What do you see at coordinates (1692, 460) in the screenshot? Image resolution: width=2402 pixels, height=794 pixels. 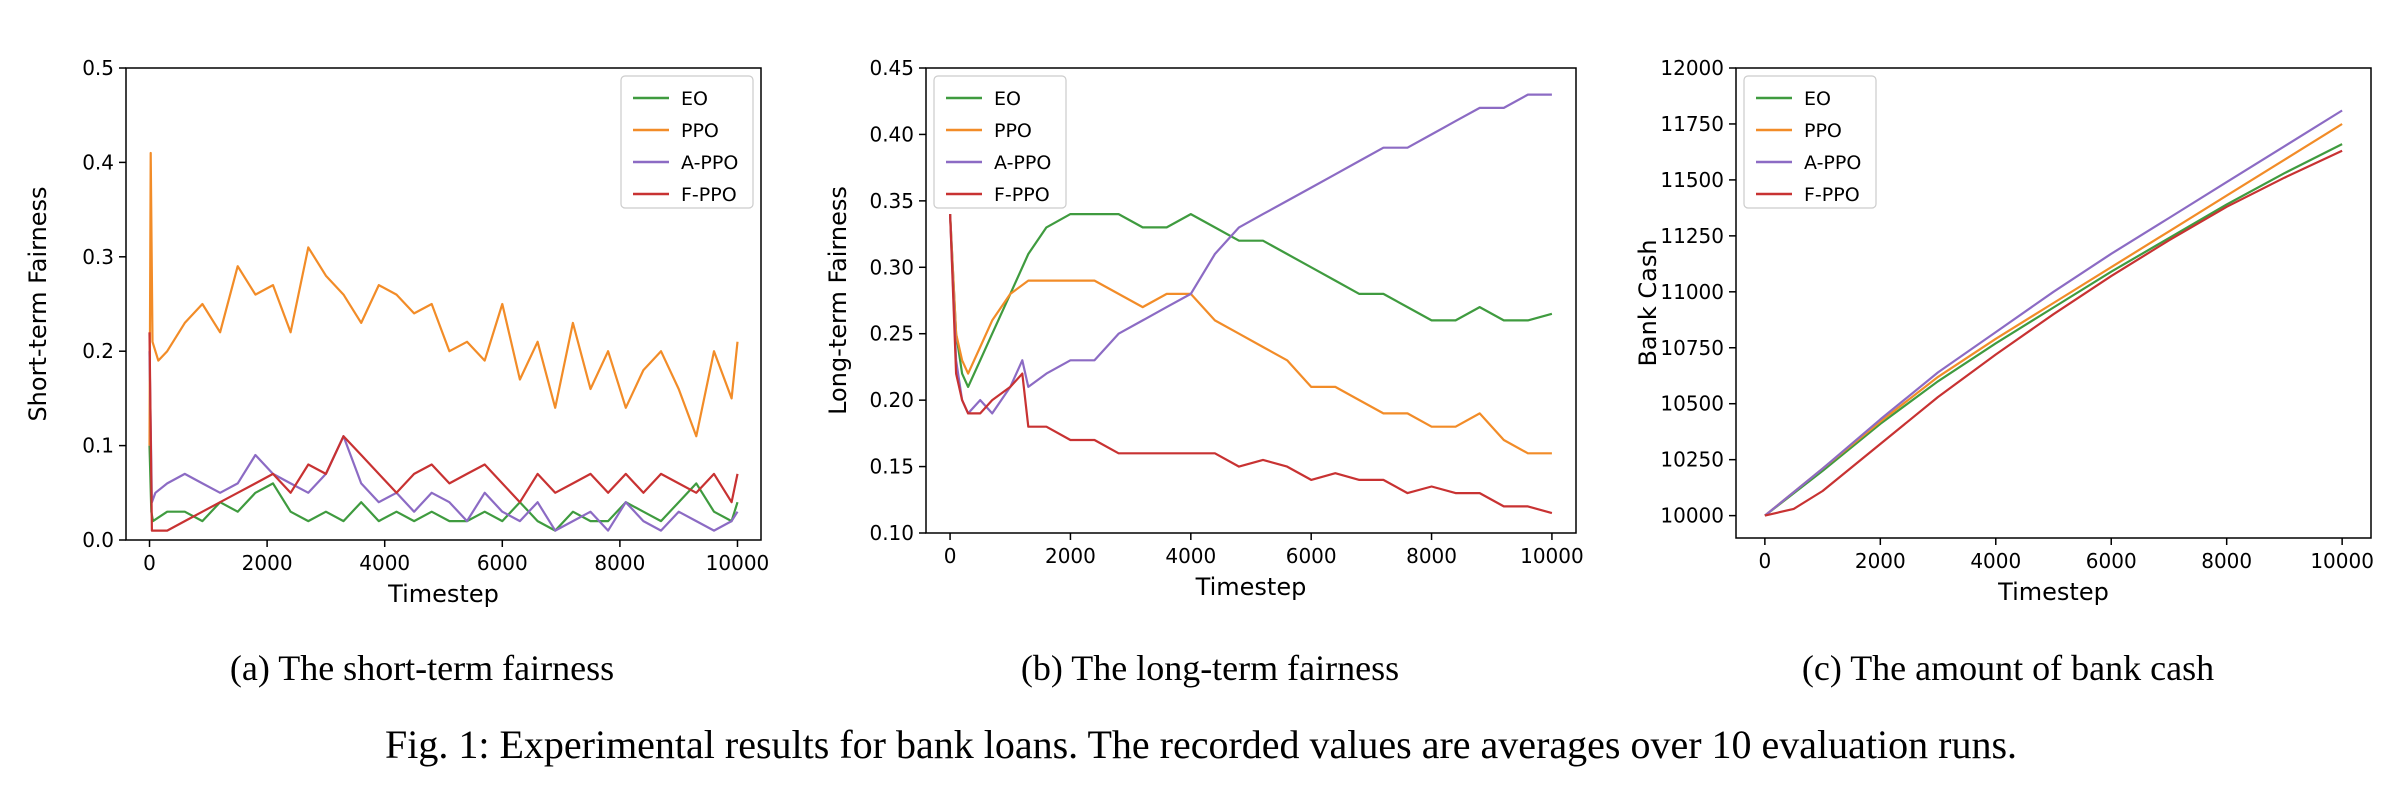 I see `y-tick-label: 10250` at bounding box center [1692, 460].